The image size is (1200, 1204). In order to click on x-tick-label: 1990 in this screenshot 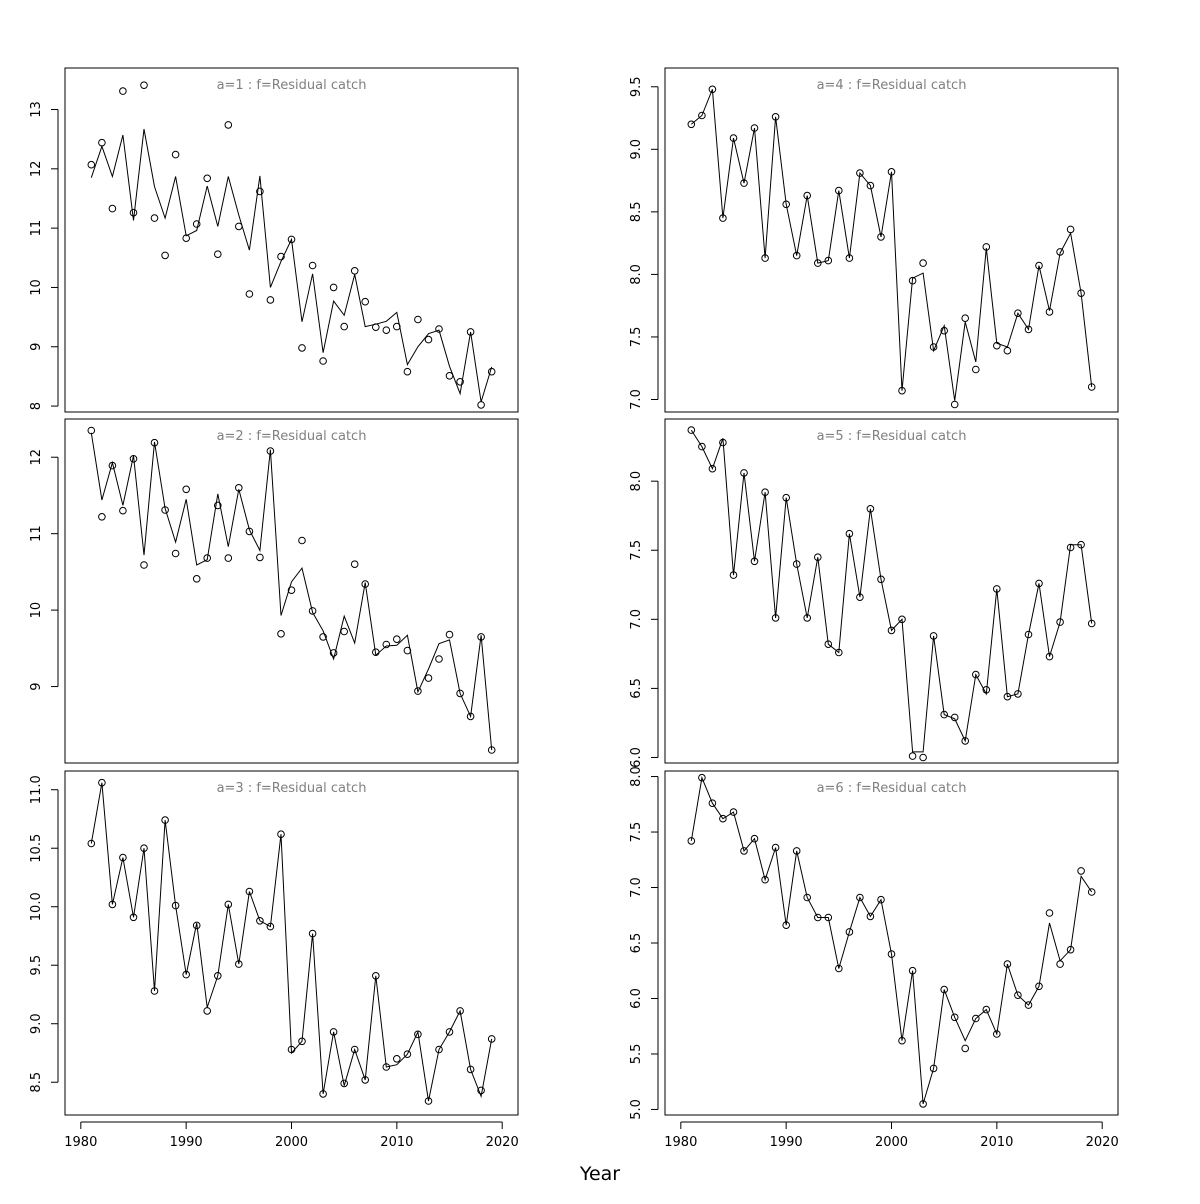, I will do `click(186, 1142)`.